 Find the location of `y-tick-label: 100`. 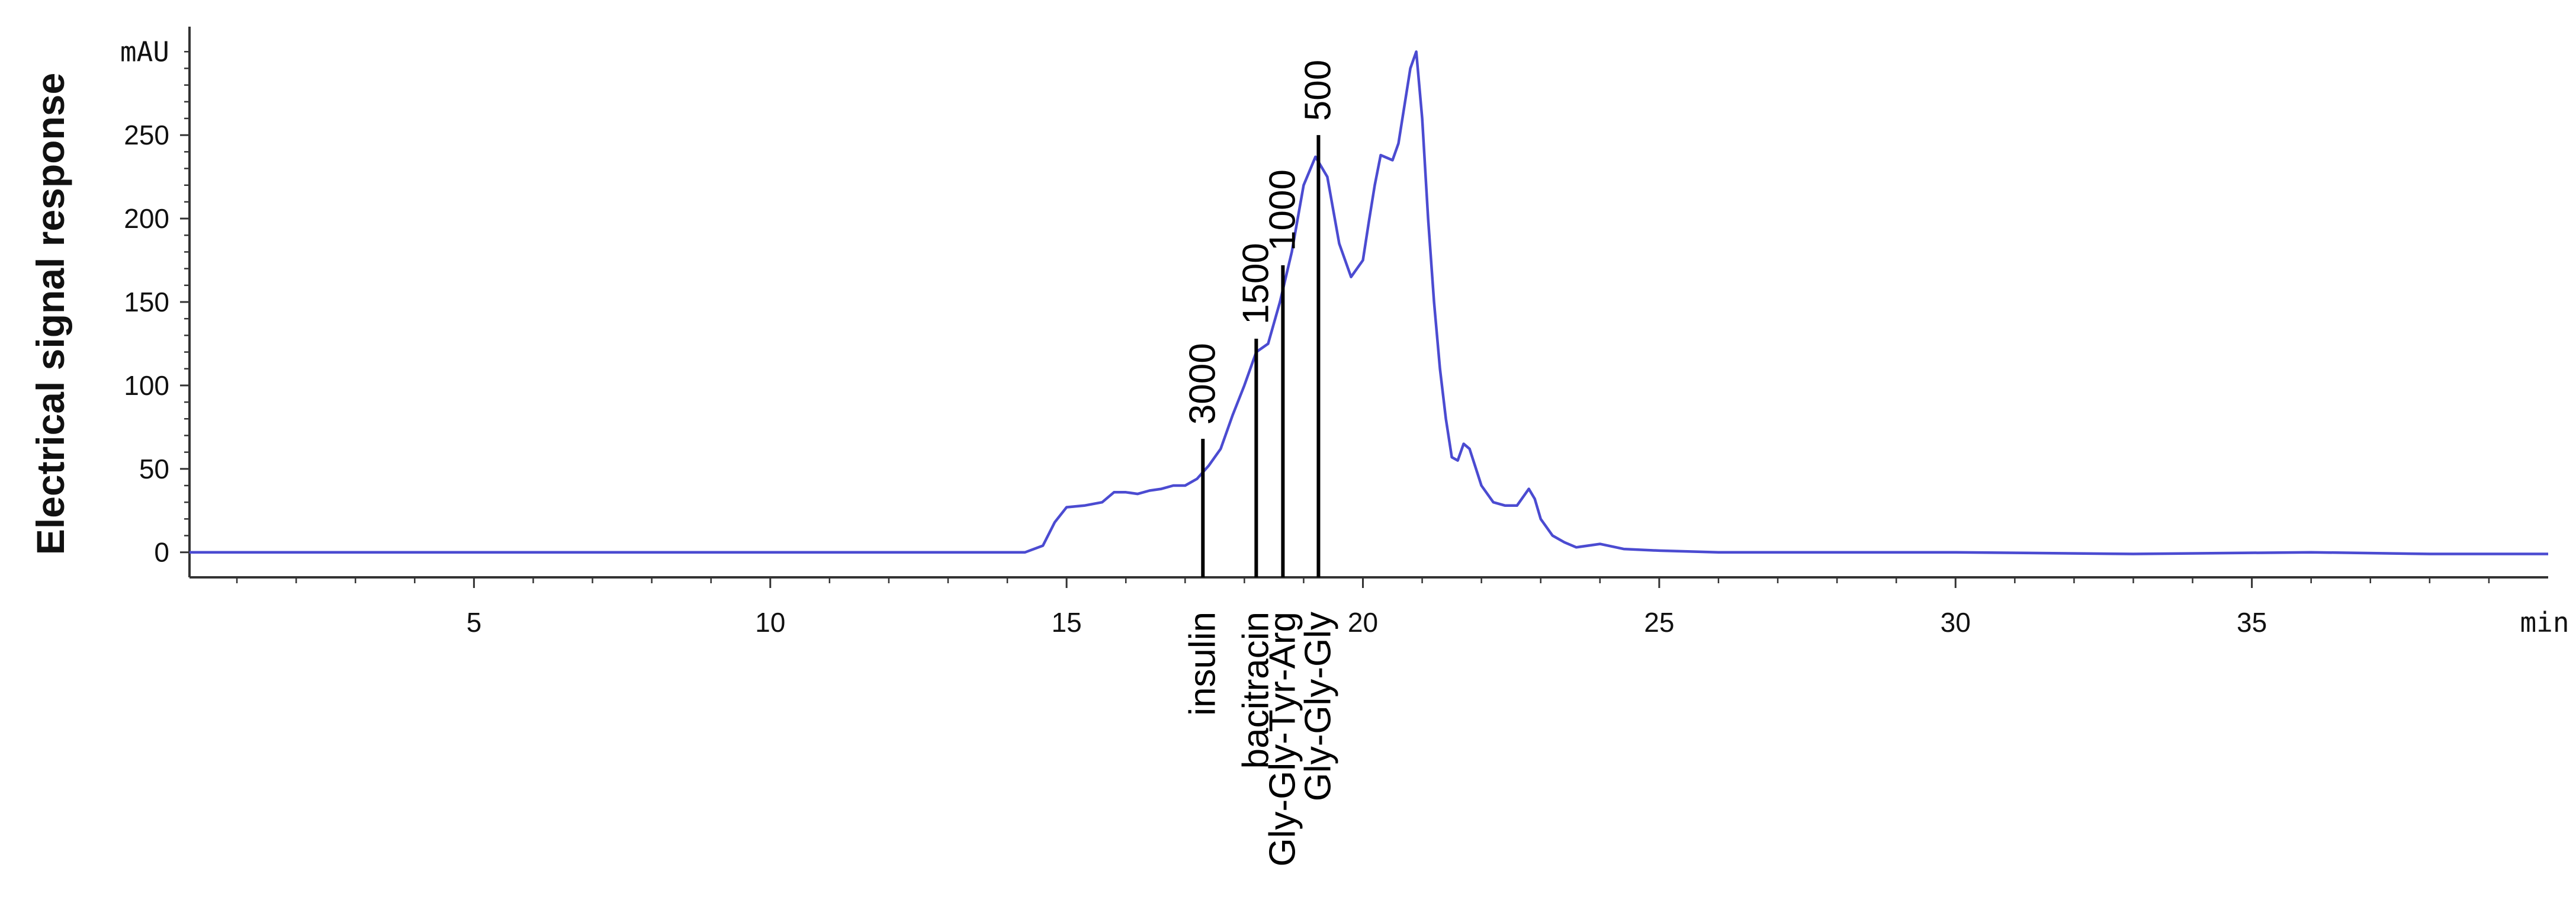

y-tick-label: 100 is located at coordinates (146, 385).